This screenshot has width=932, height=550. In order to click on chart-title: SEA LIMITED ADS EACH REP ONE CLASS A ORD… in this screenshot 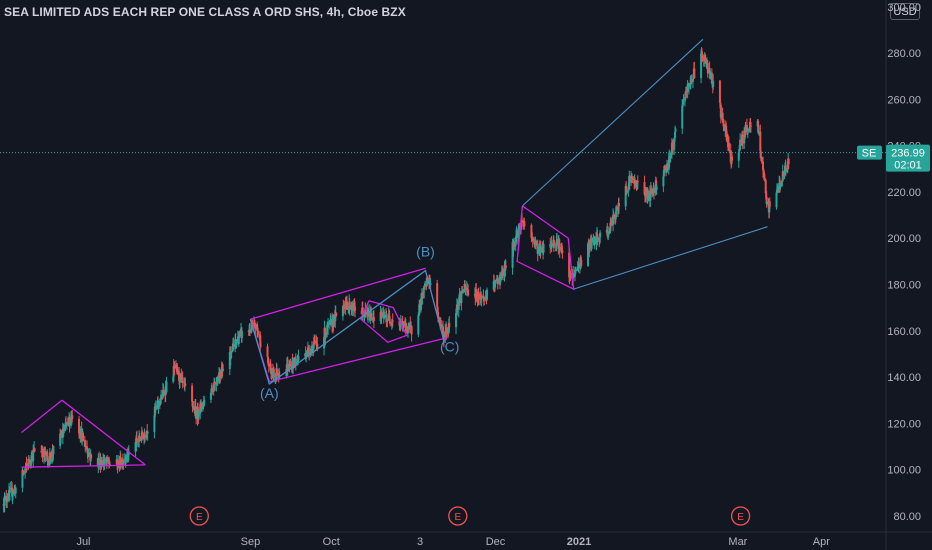, I will do `click(205, 12)`.